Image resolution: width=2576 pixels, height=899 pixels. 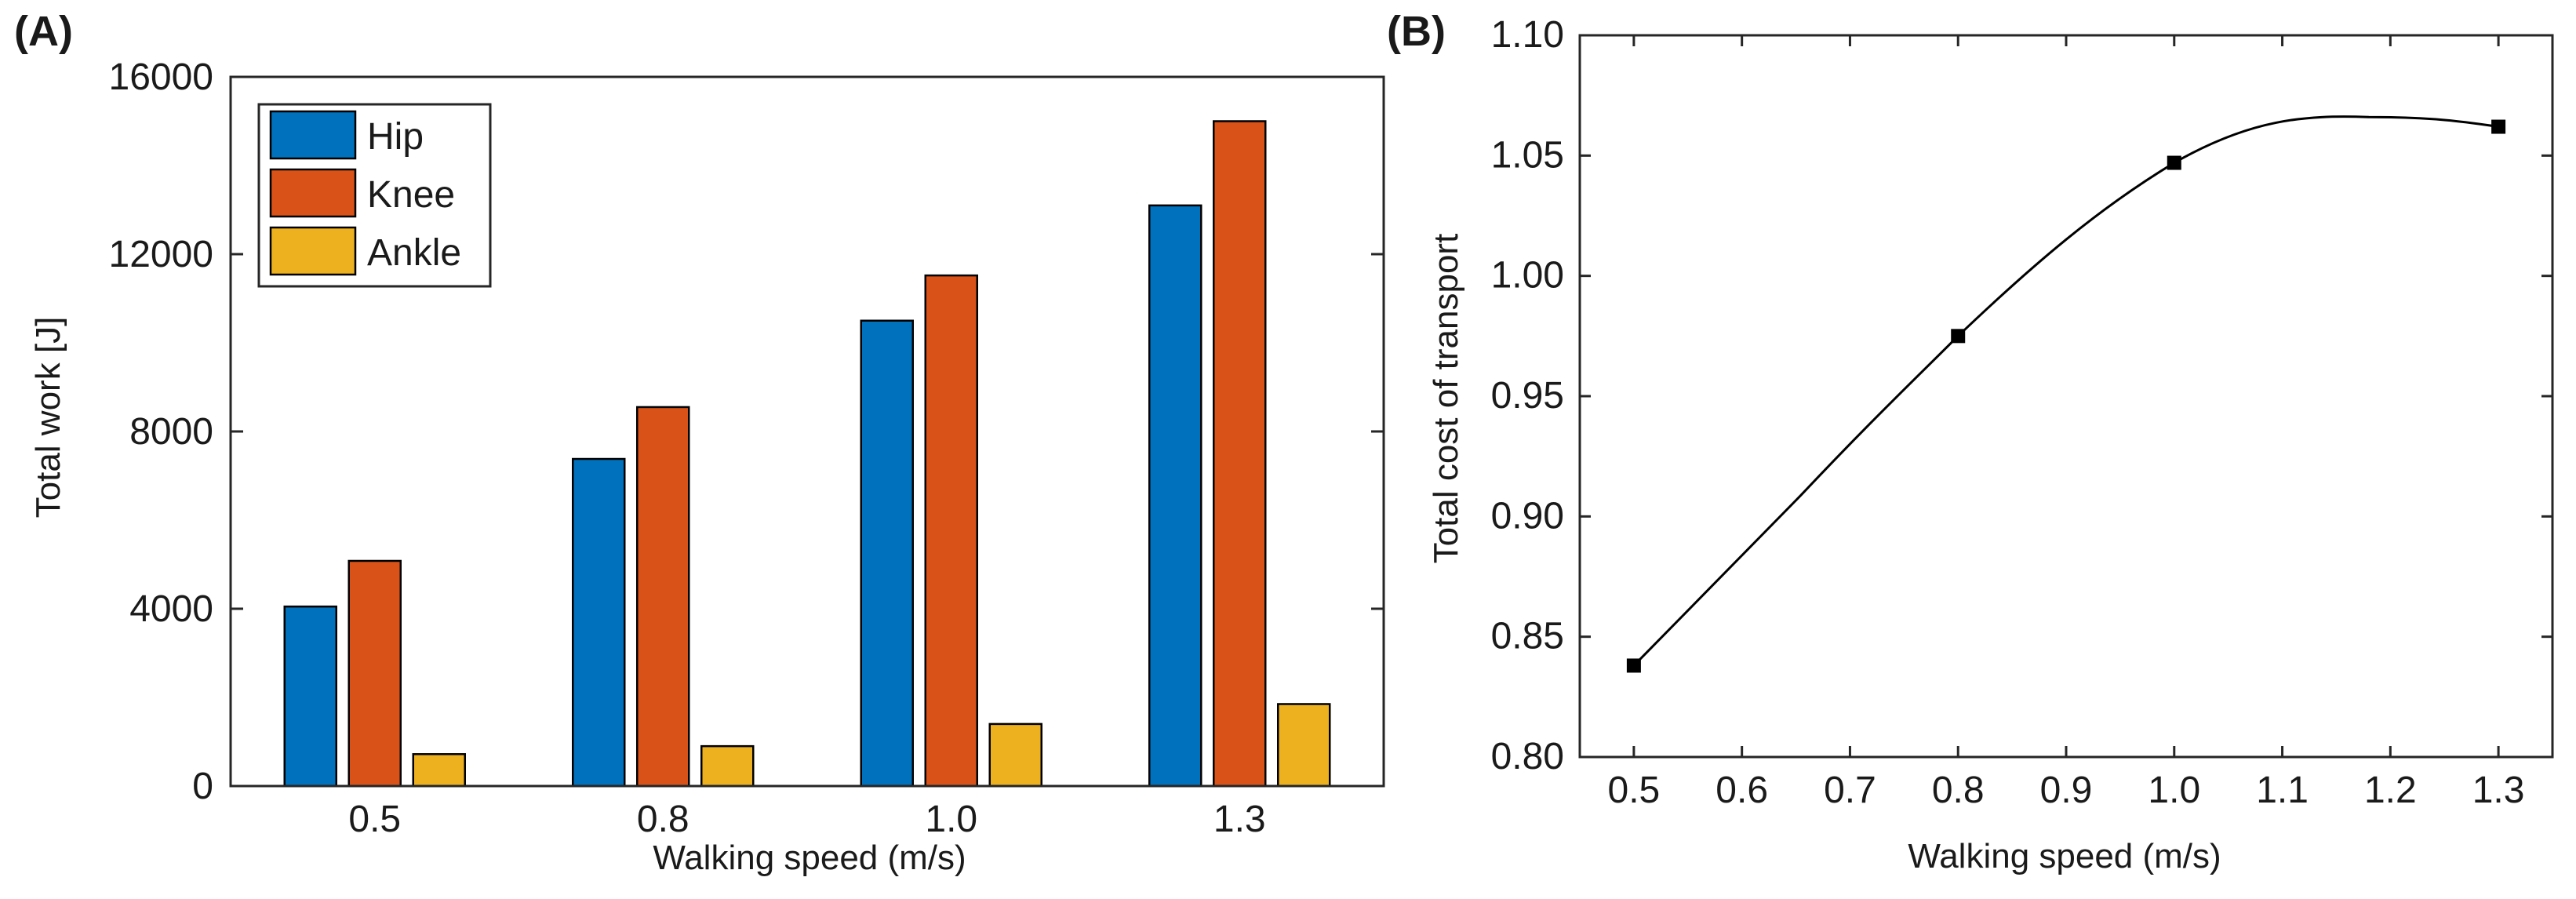 I want to click on panel-b-x-tick-label: 0.5, so click(x=1634, y=790).